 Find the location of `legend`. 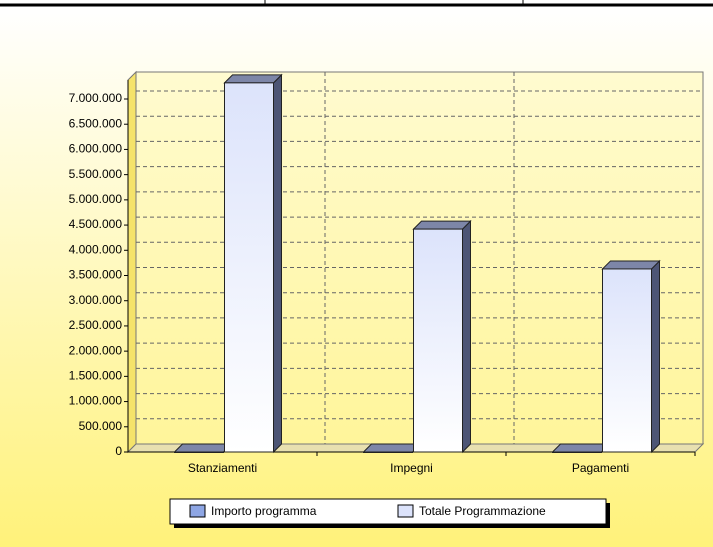

legend is located at coordinates (388, 511).